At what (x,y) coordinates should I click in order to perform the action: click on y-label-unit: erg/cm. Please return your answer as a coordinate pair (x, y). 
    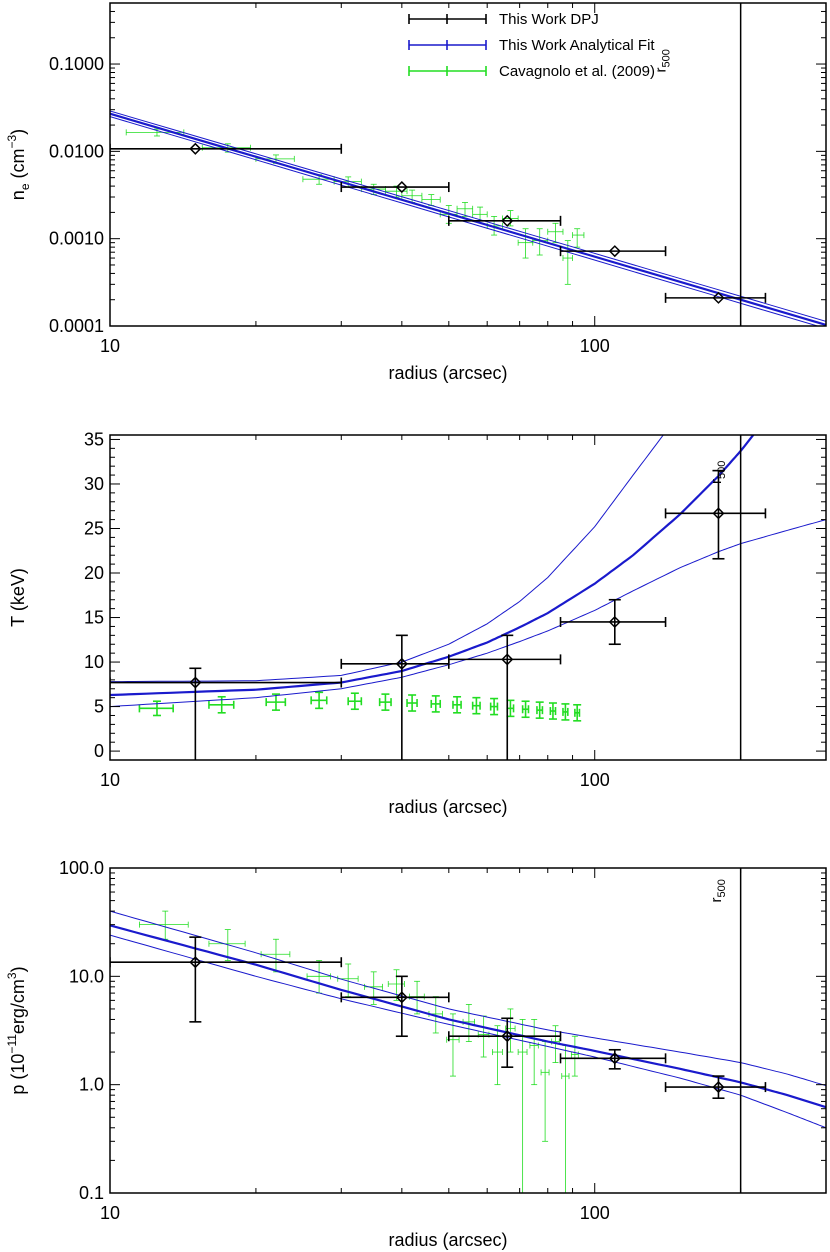
    Looking at the image, I should click on (18, 1006).